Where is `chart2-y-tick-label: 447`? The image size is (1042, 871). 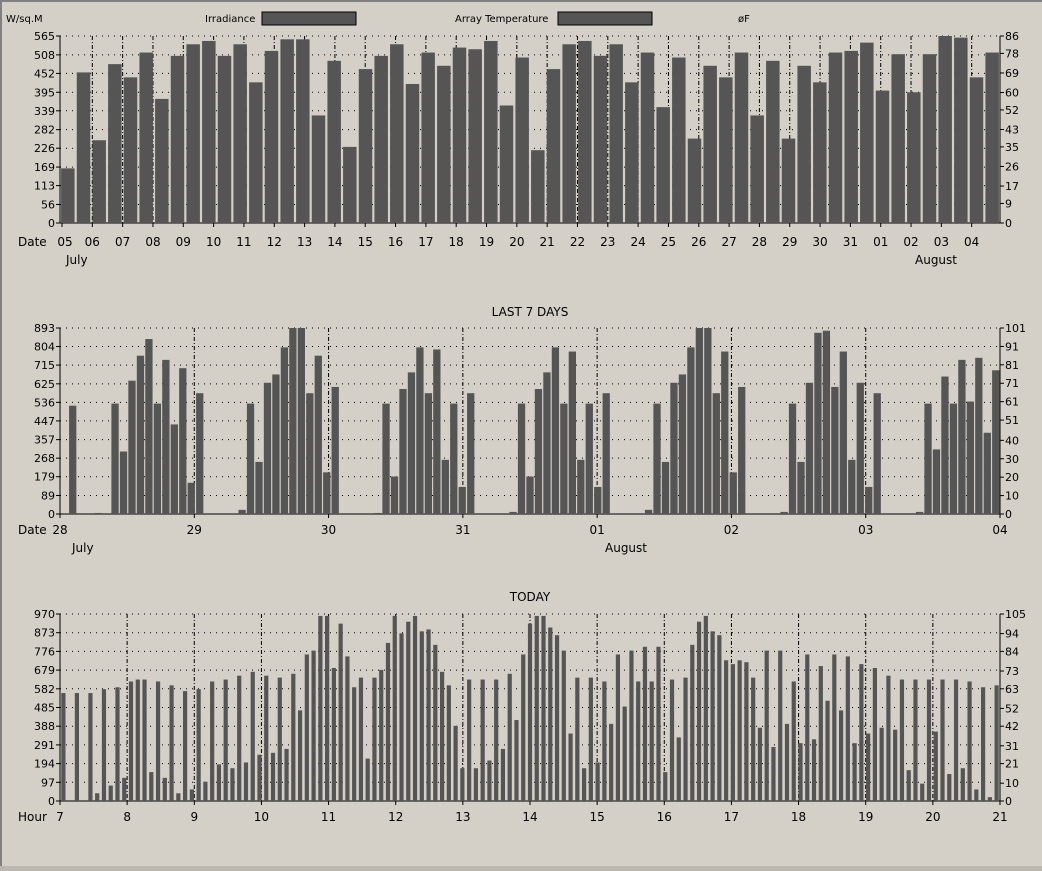 chart2-y-tick-label: 447 is located at coordinates (44, 421).